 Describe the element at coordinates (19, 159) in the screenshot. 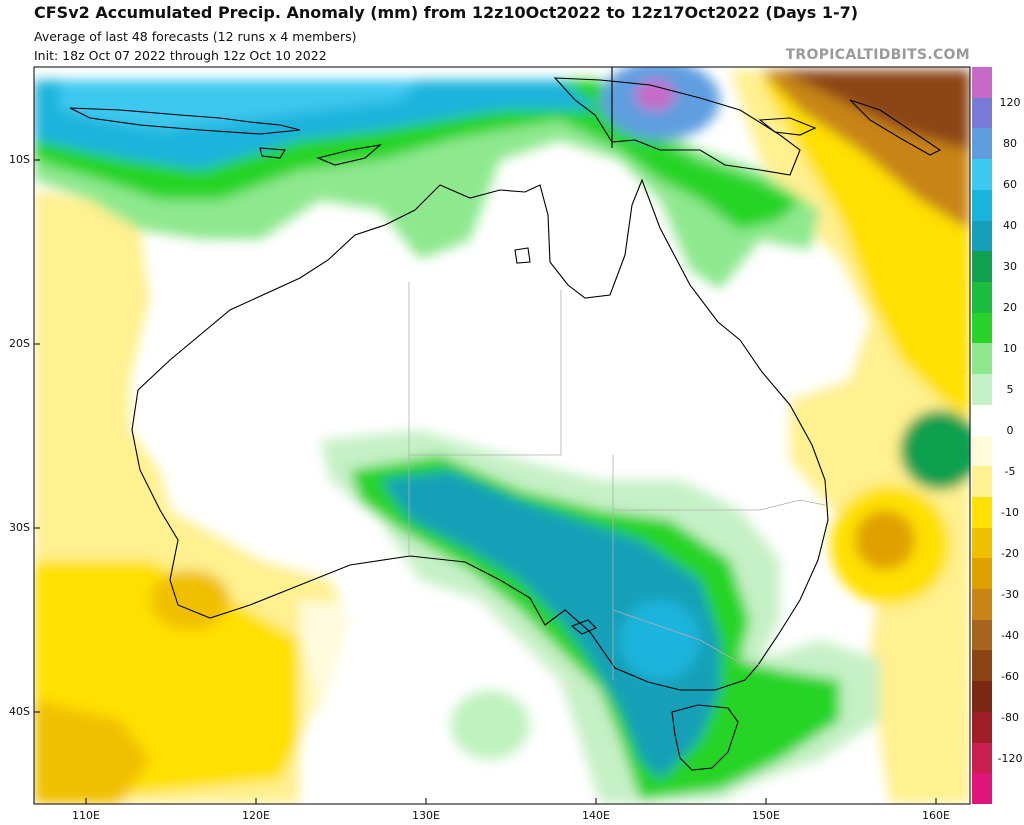

I see `lat-label-10s: 10S` at that location.